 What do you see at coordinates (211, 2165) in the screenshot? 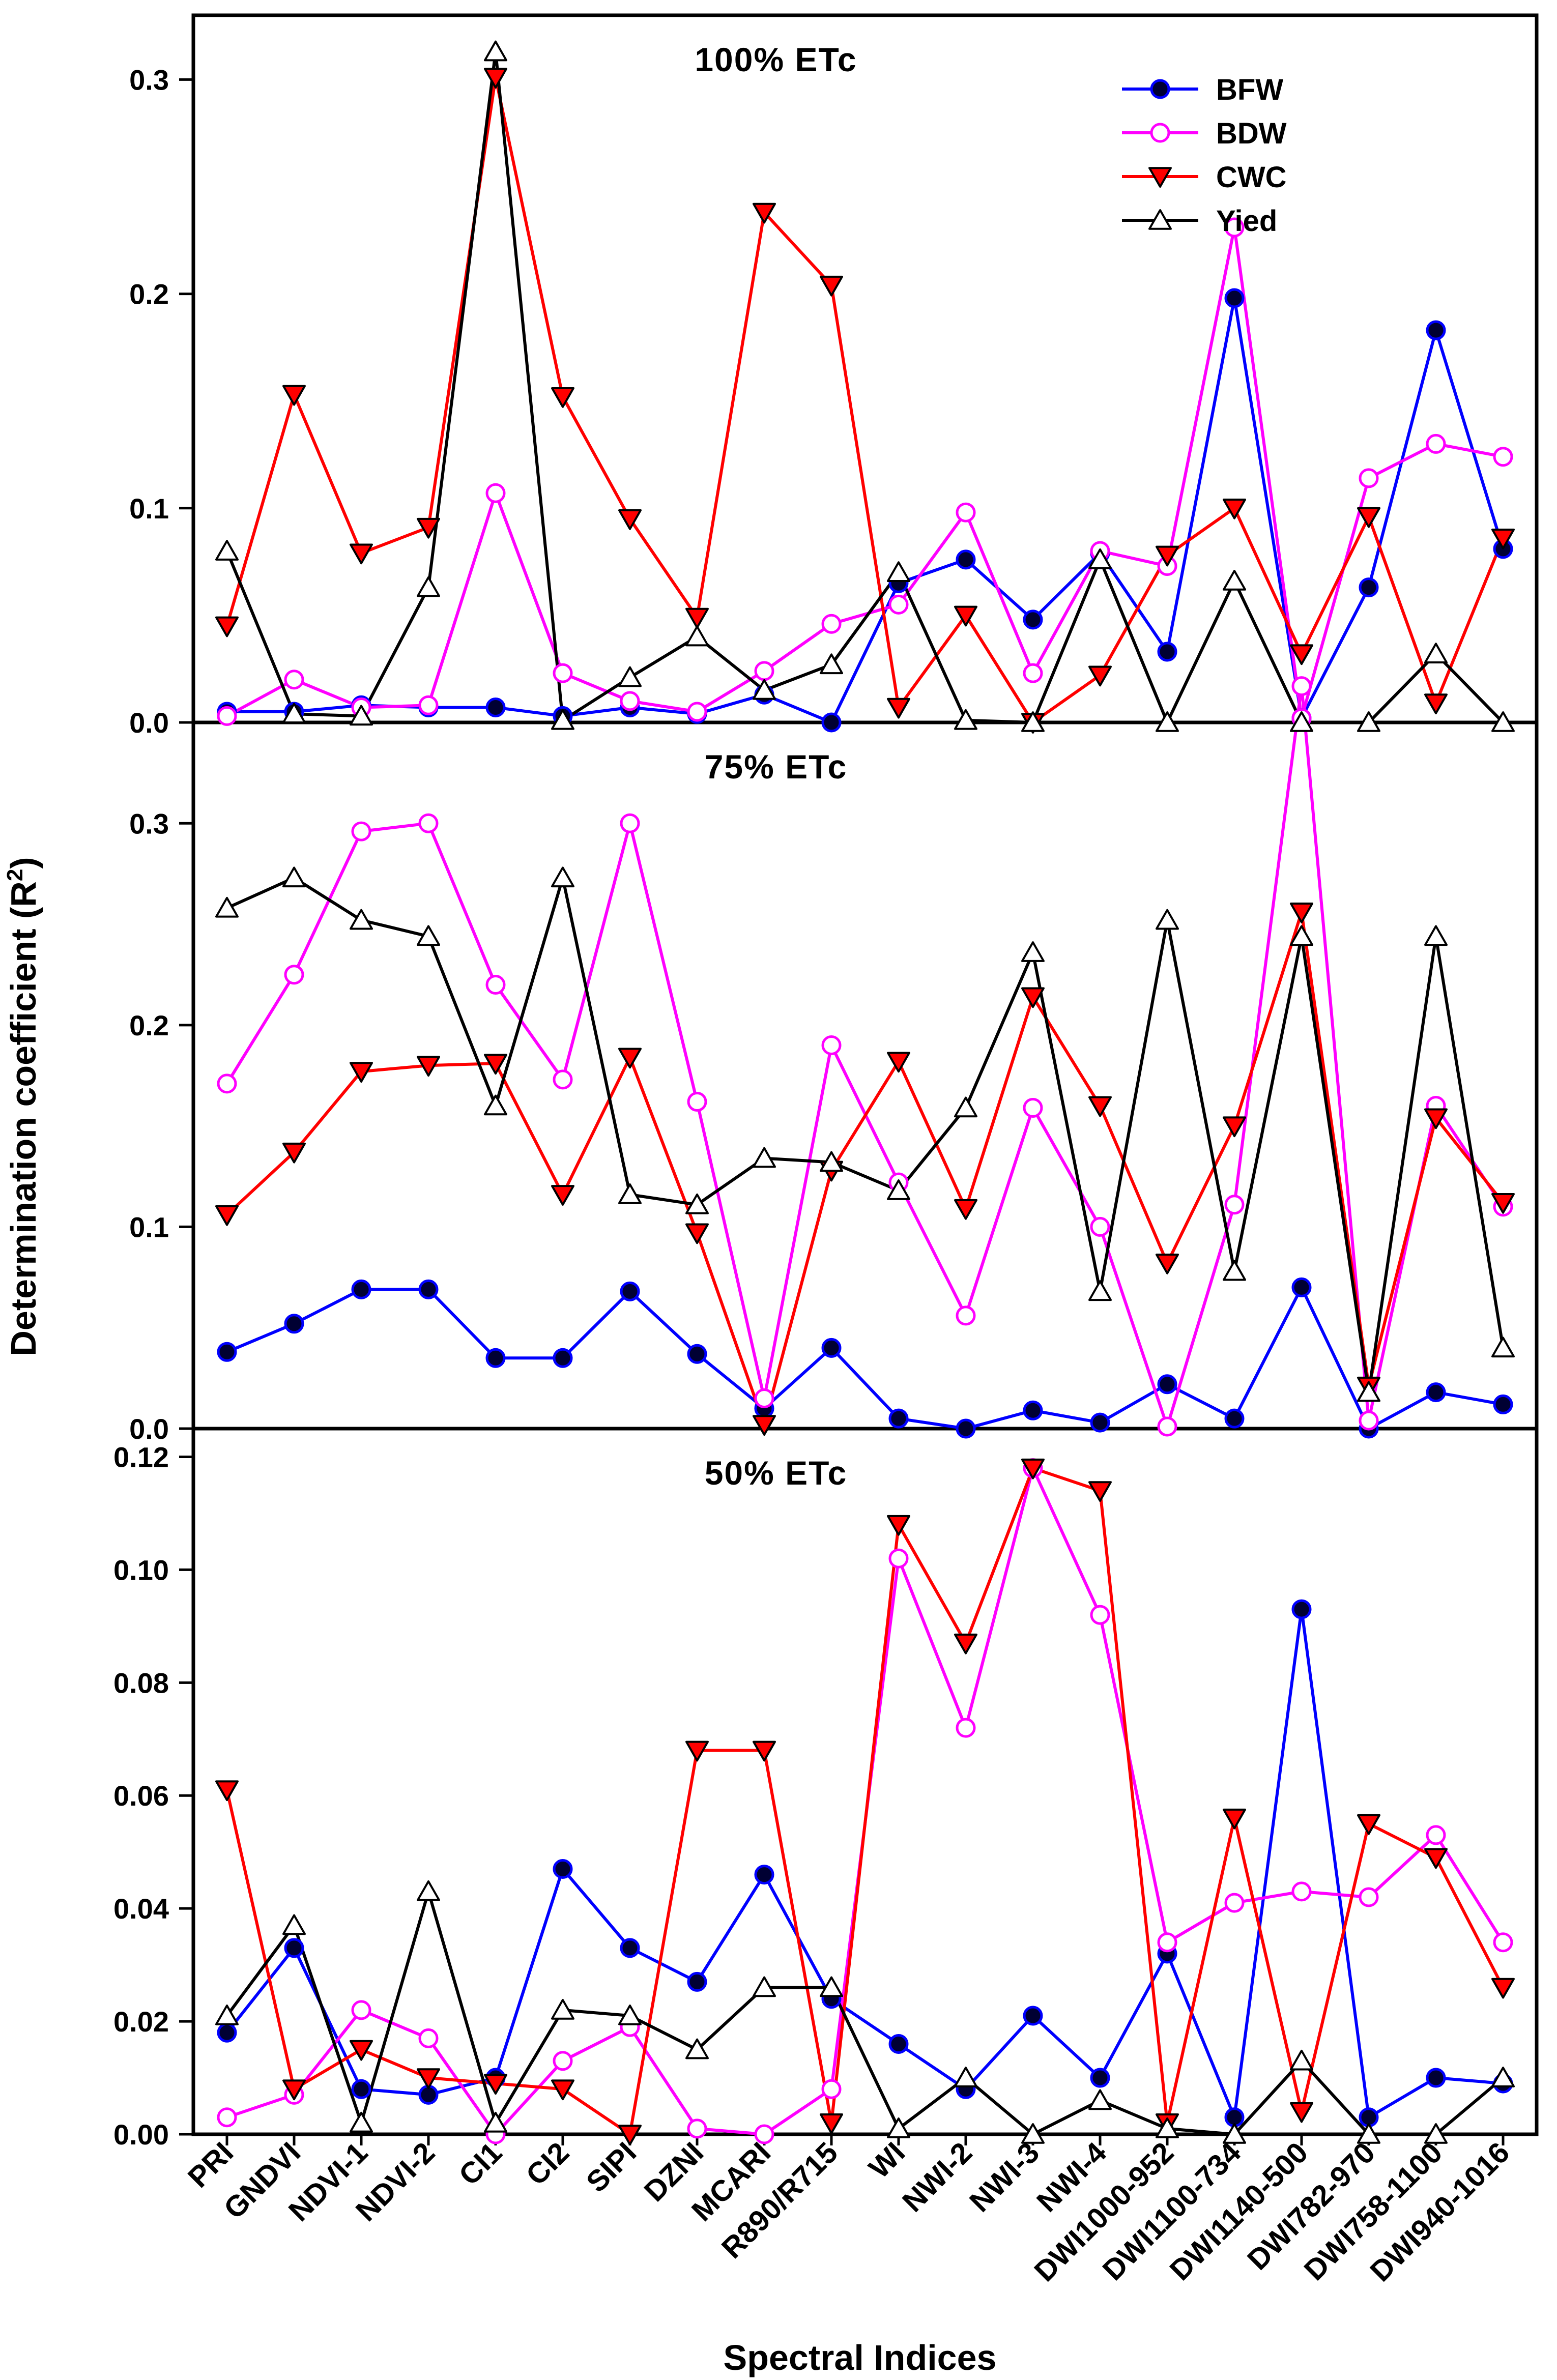
I see `x-tick-label-pri: PRI` at bounding box center [211, 2165].